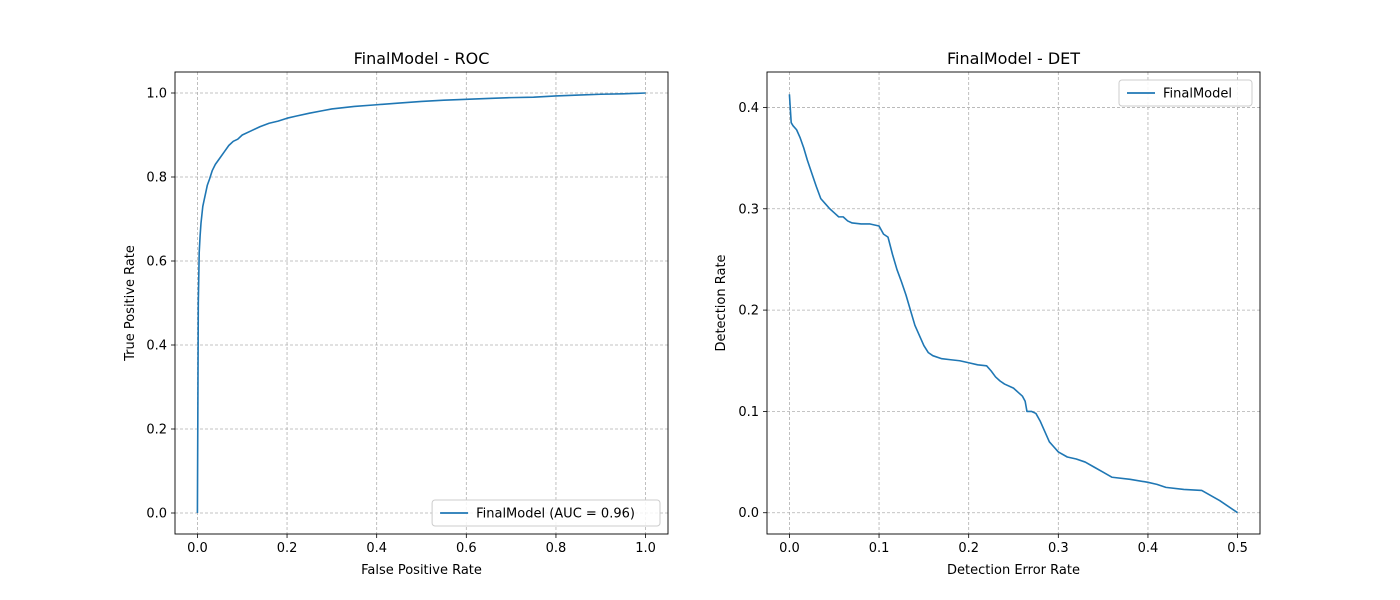 The width and height of the screenshot is (1400, 600). I want to click on chart-title: FinalModel - DET, so click(1013, 58).